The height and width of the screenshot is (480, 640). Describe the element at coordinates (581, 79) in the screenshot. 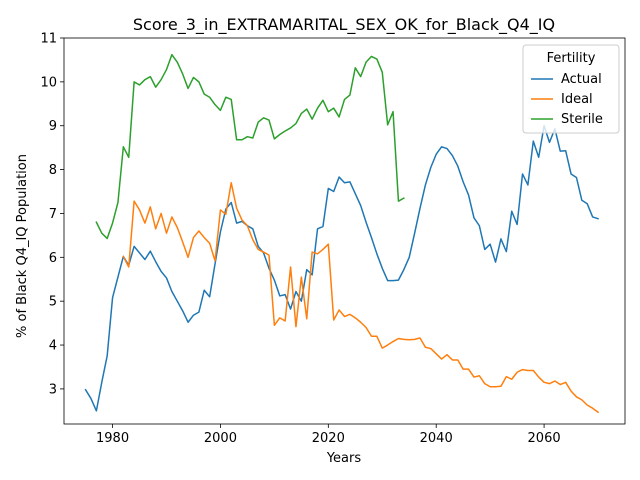

I see `legend-label-actual: Actual` at that location.